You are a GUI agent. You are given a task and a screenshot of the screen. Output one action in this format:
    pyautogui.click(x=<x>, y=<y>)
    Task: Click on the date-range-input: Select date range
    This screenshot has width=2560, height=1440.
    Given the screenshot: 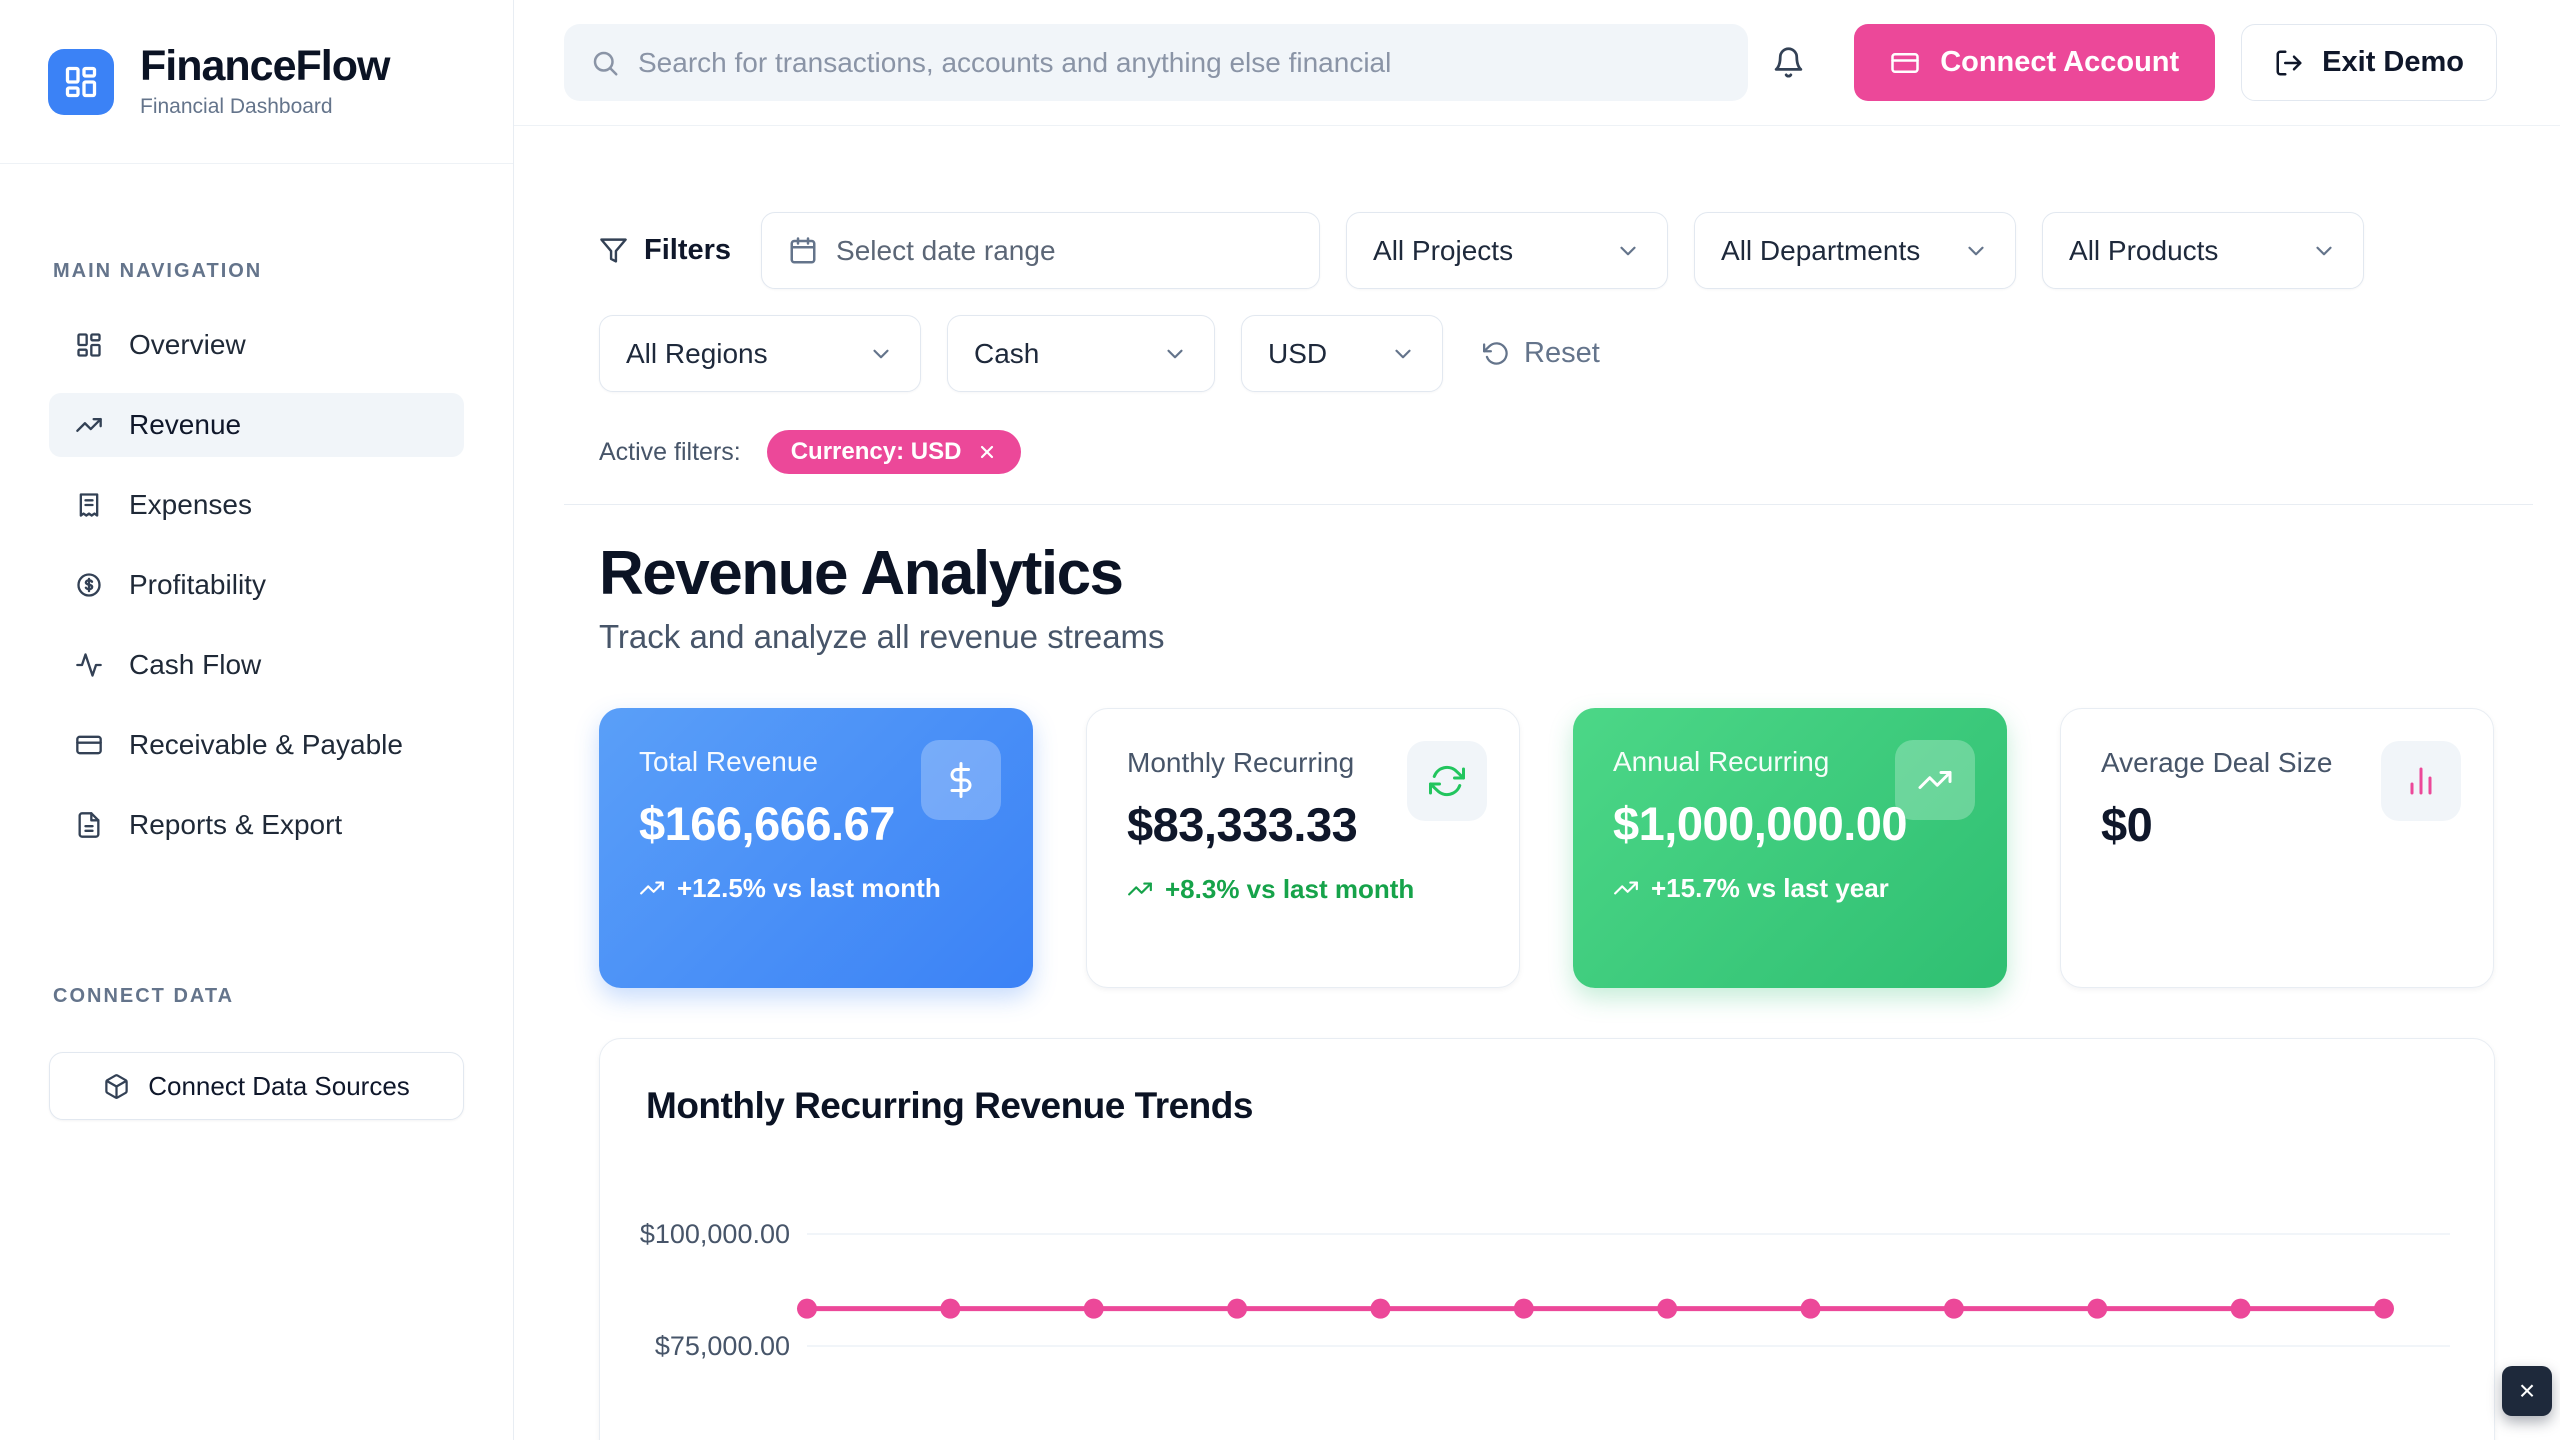 What is the action you would take?
    pyautogui.click(x=1041, y=250)
    